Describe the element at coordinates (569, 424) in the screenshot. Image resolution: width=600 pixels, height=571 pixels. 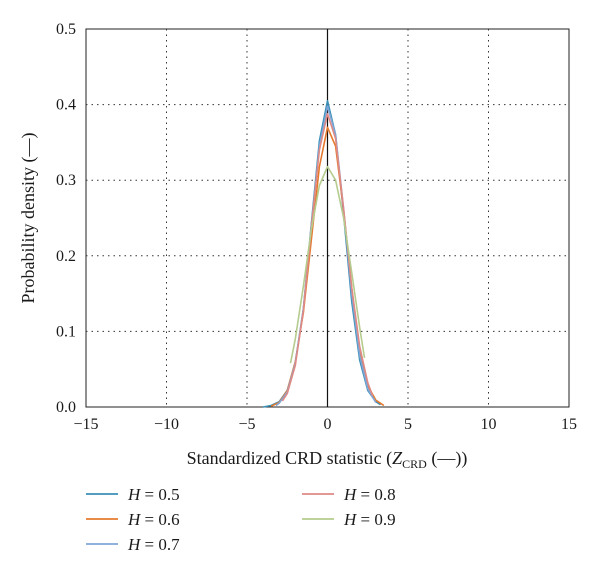
I see `x-tick-label: 15` at that location.